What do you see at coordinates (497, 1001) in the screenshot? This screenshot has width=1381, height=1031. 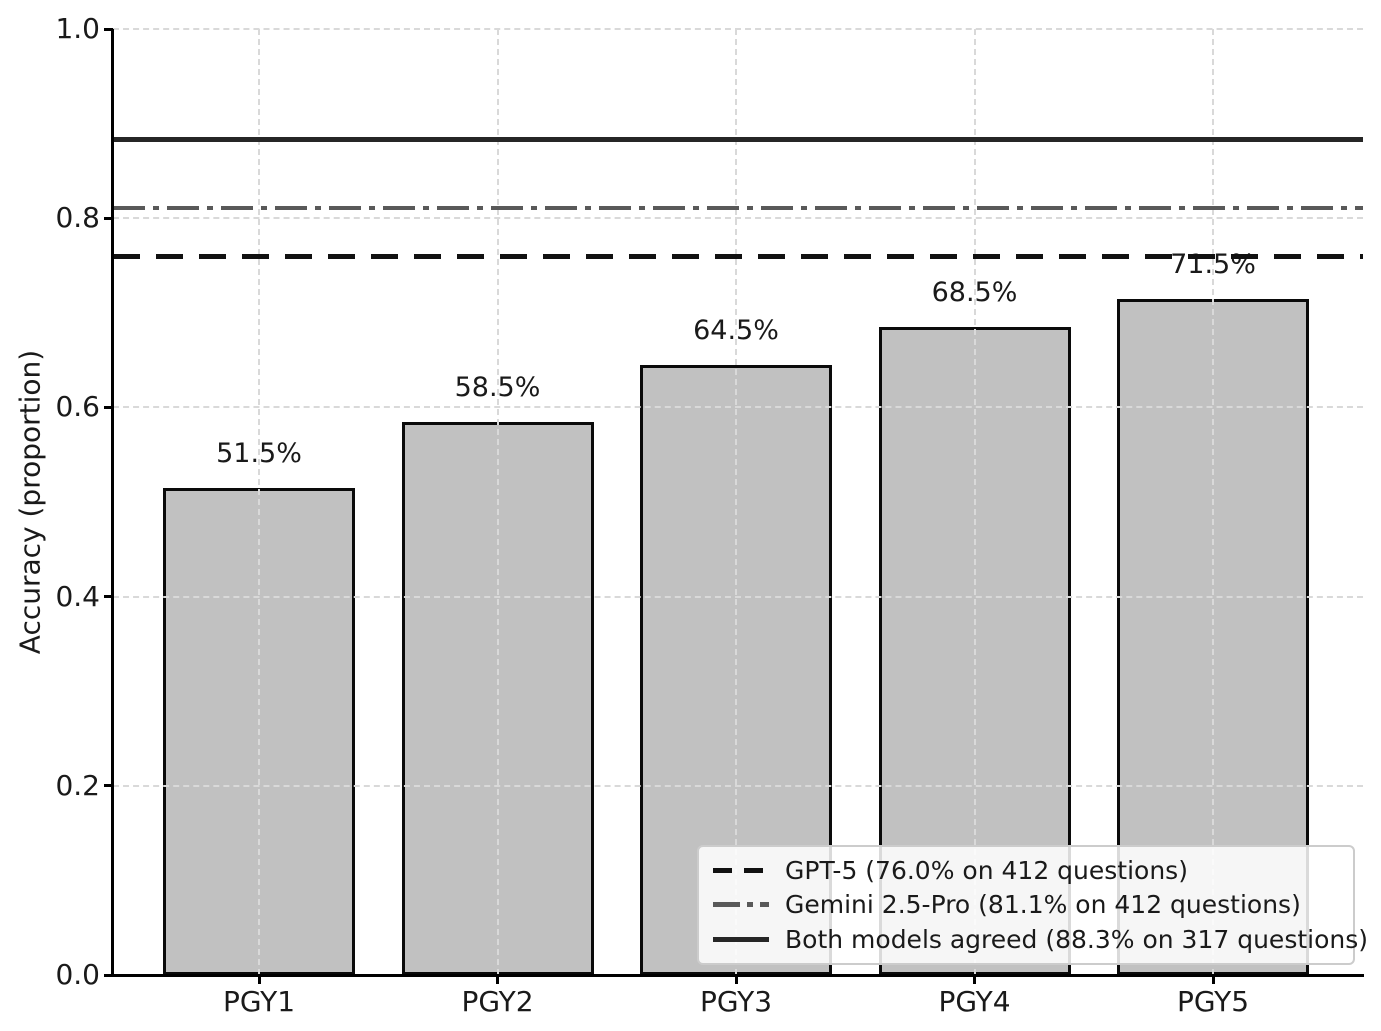 I see `x-tick-label: PGY2` at bounding box center [497, 1001].